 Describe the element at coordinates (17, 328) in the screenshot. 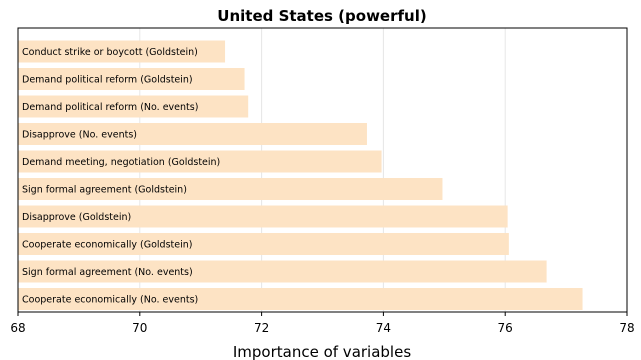

I see `x-tick-label: 68` at that location.